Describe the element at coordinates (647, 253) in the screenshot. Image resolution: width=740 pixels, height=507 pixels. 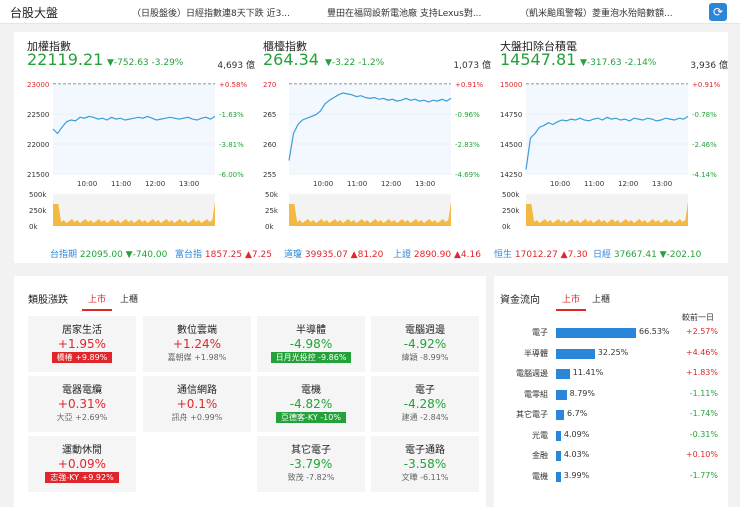
I see `ticker-item: 日經 37667.41 ▼-202.10` at that location.